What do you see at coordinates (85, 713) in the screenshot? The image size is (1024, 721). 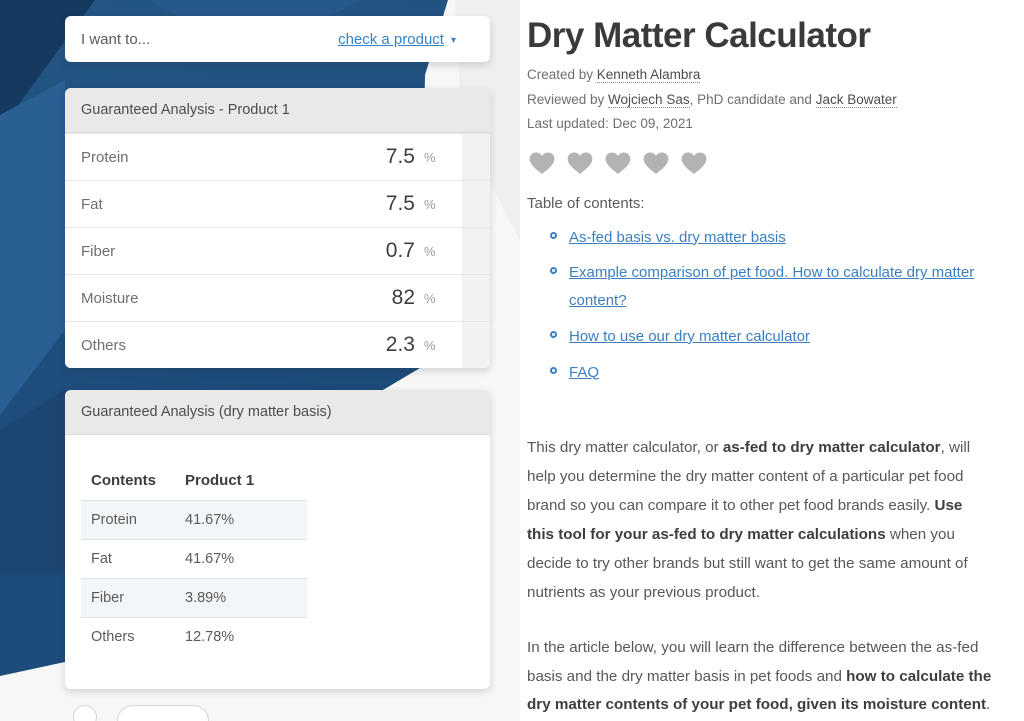 I see `reload-button` at bounding box center [85, 713].